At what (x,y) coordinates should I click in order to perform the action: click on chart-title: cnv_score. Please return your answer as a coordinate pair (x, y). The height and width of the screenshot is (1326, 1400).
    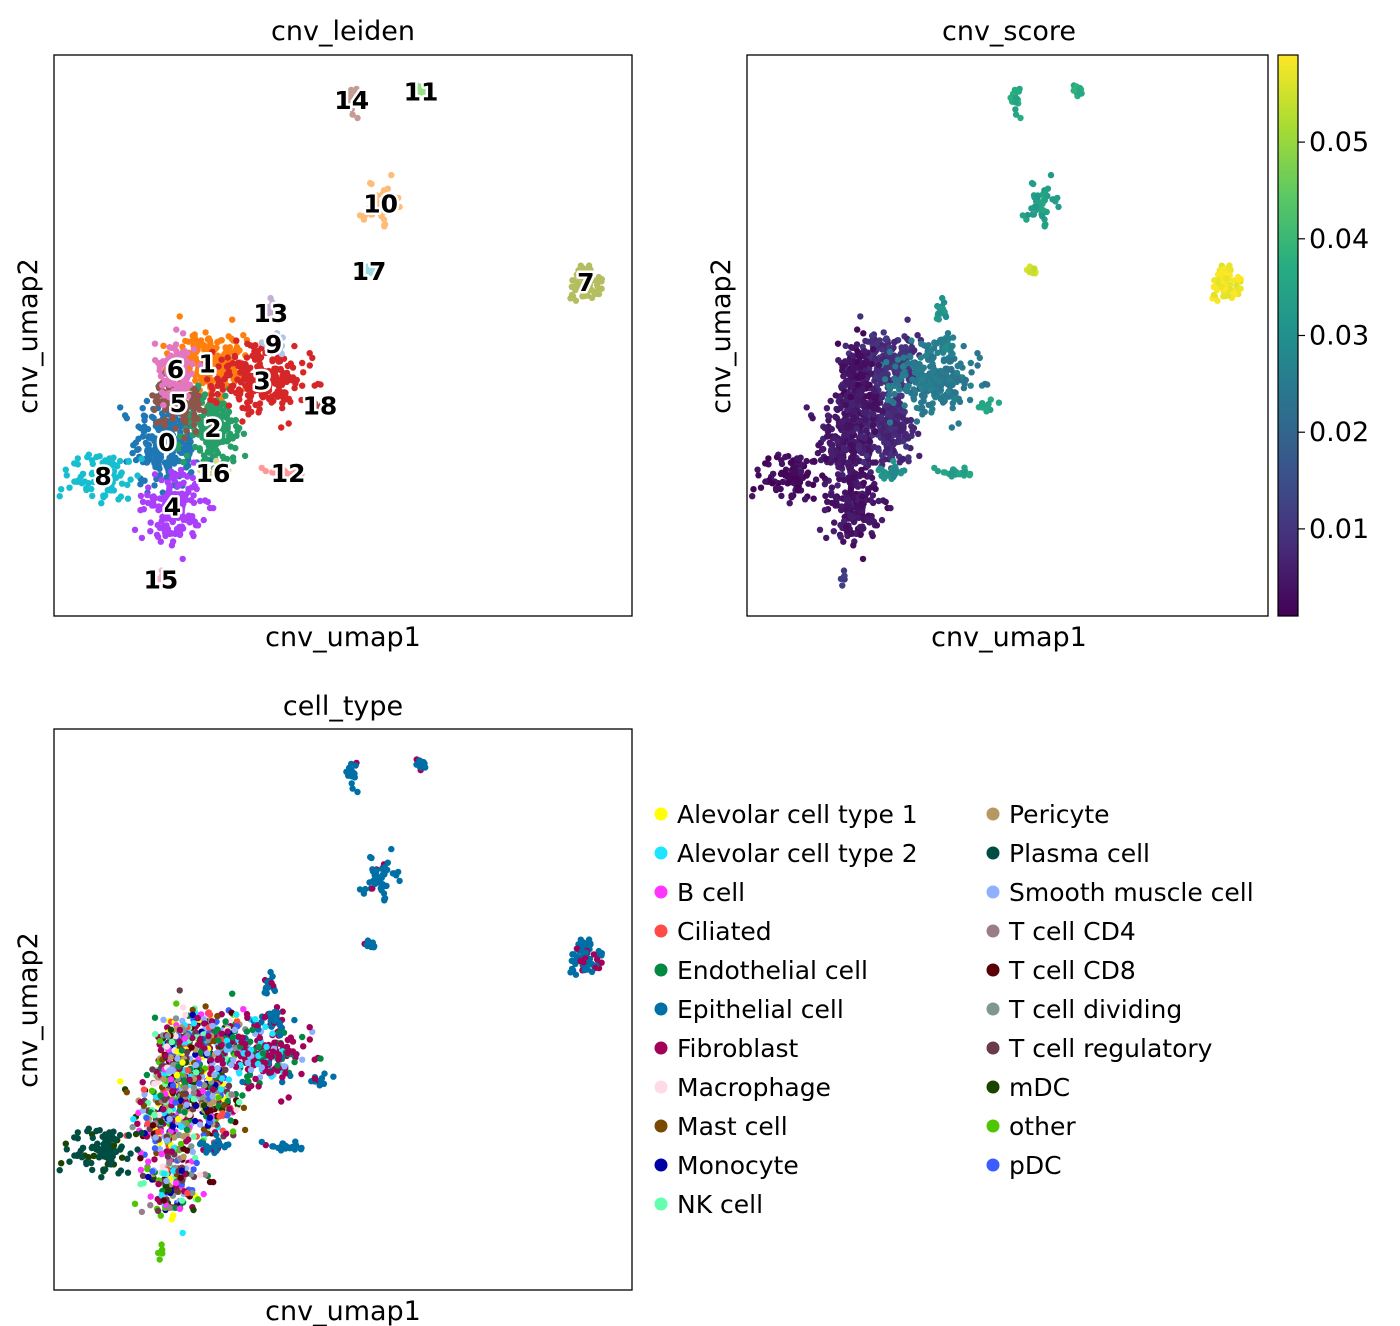
    Looking at the image, I should click on (1009, 31).